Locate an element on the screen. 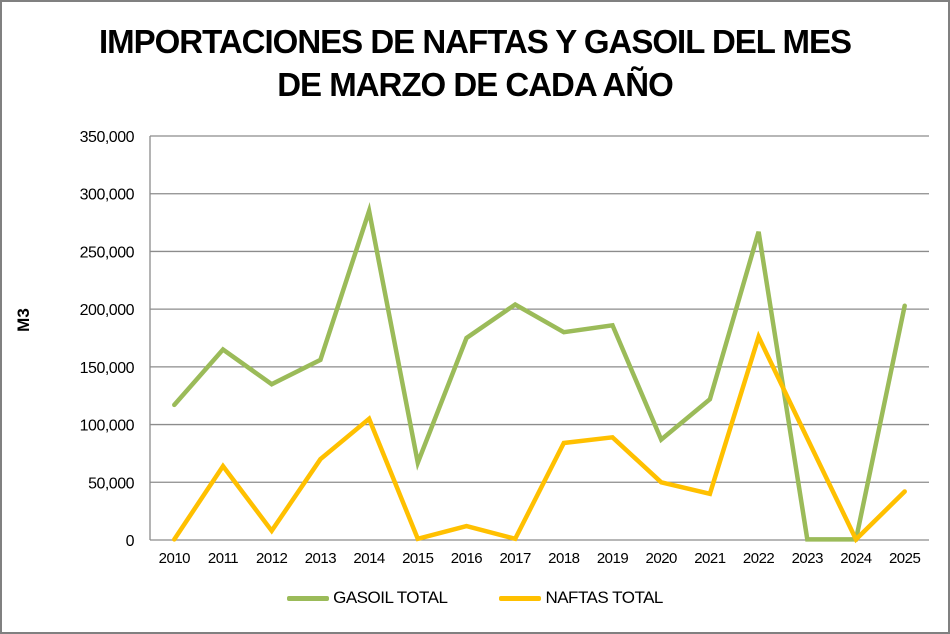 The width and height of the screenshot is (950, 634). x-tick-label: 2013 is located at coordinates (321, 558).